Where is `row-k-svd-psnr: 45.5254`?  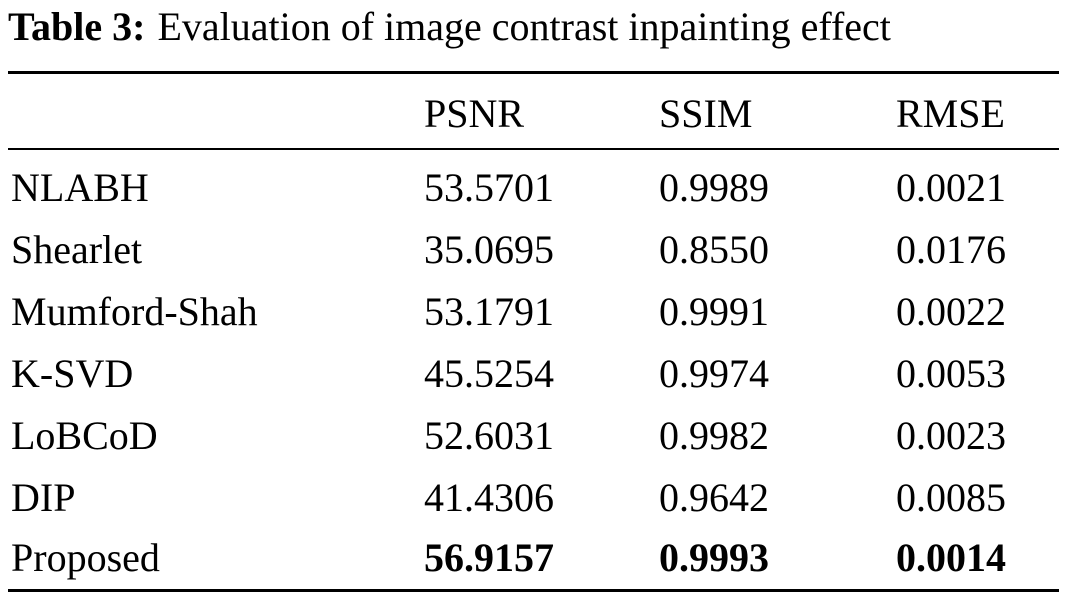
row-k-svd-psnr: 45.5254 is located at coordinates (489, 373).